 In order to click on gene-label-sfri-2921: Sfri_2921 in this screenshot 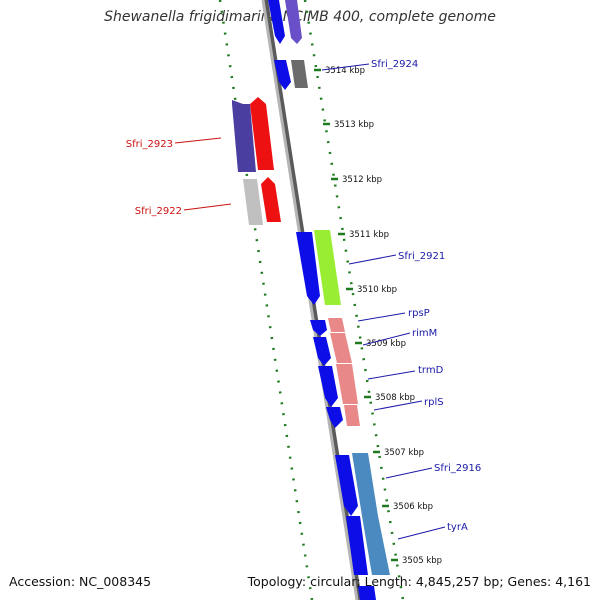, I will do `click(421, 256)`.